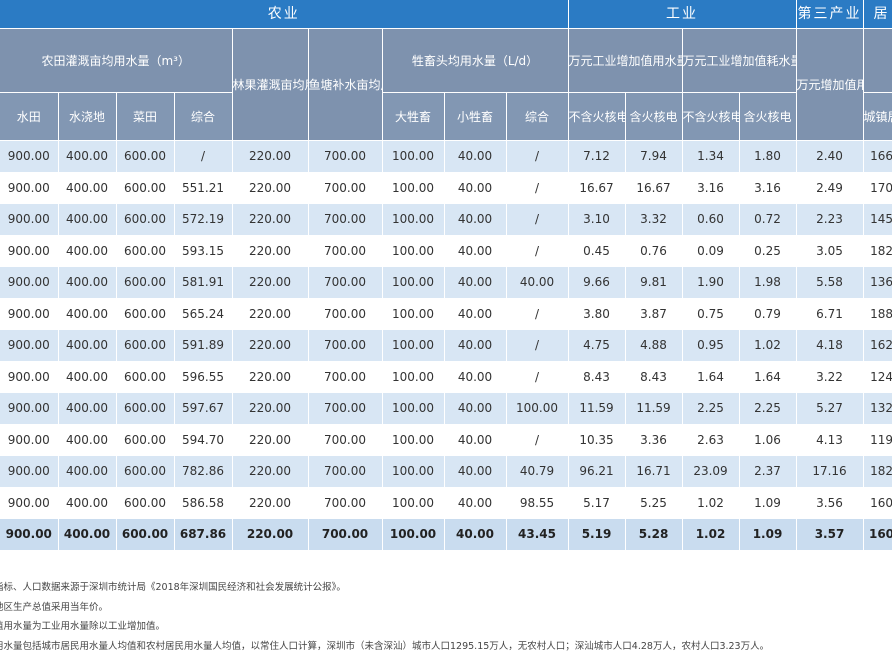 The image size is (892, 669). Describe the element at coordinates (830, 282) in the screenshot. I see `table-cell: 5.58` at that location.